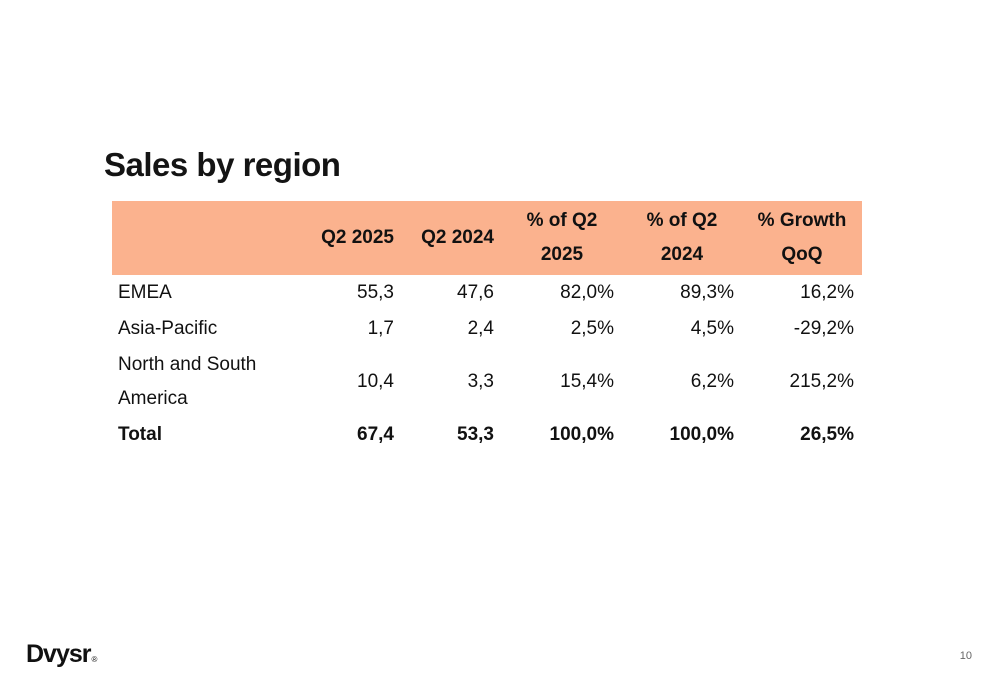 The height and width of the screenshot is (685, 1000). Describe the element at coordinates (965, 656) in the screenshot. I see `page-number: 10` at that location.